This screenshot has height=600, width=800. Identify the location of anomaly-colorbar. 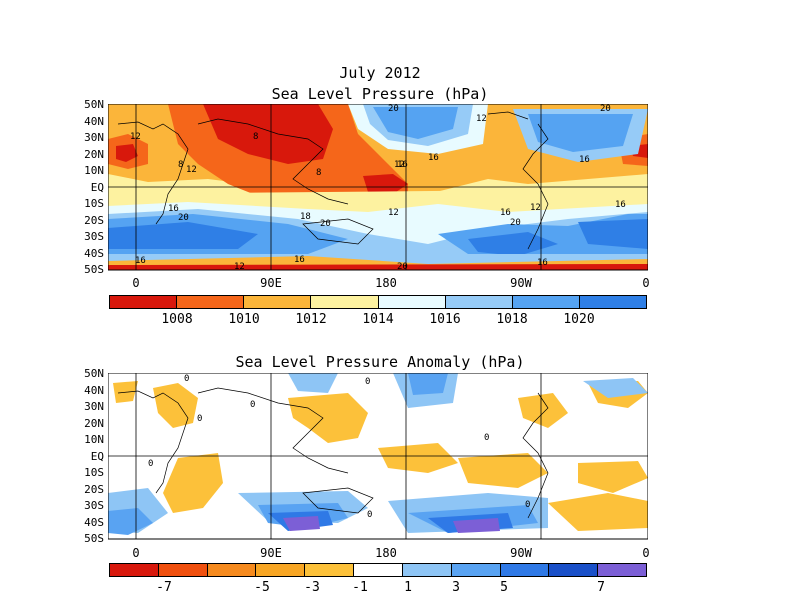
(378, 570).